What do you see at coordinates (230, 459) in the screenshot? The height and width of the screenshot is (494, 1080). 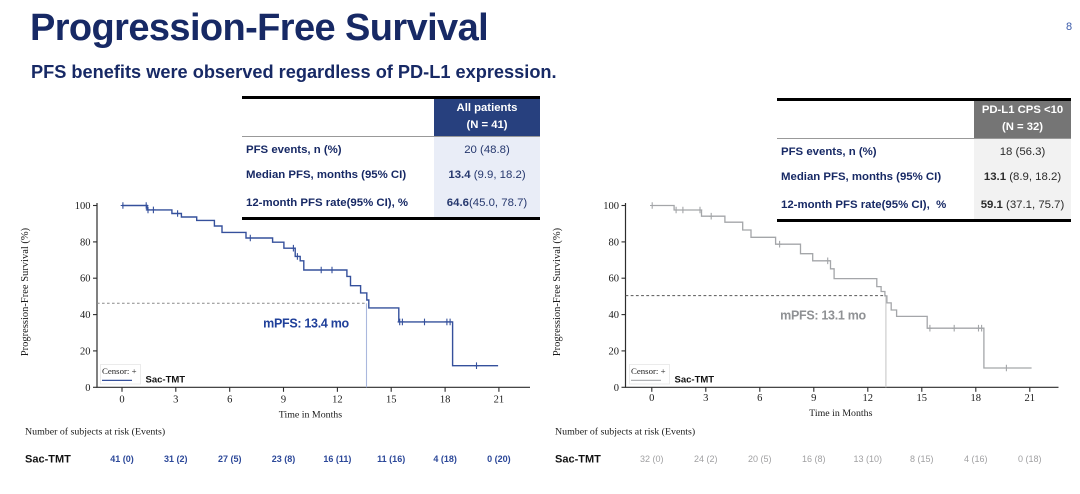 I see `svg-text: 27 (5)` at bounding box center [230, 459].